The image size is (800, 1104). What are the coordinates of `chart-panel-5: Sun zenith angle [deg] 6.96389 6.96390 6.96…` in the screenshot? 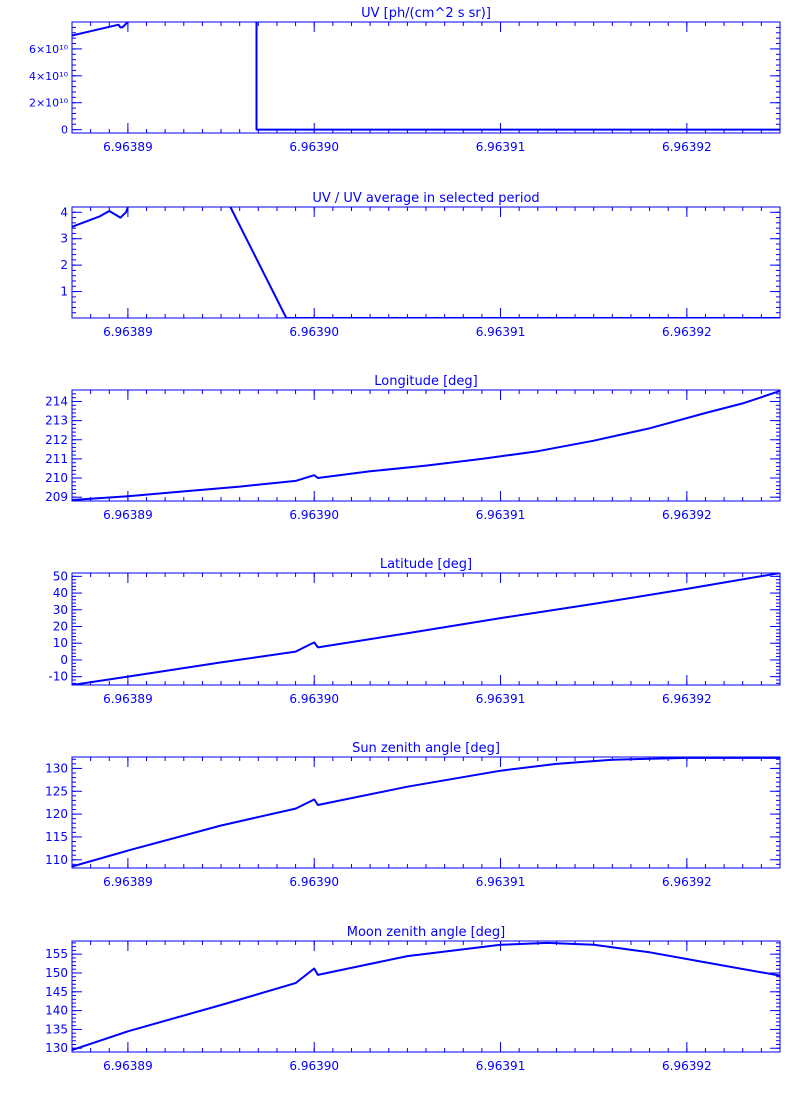 It's located at (413, 815).